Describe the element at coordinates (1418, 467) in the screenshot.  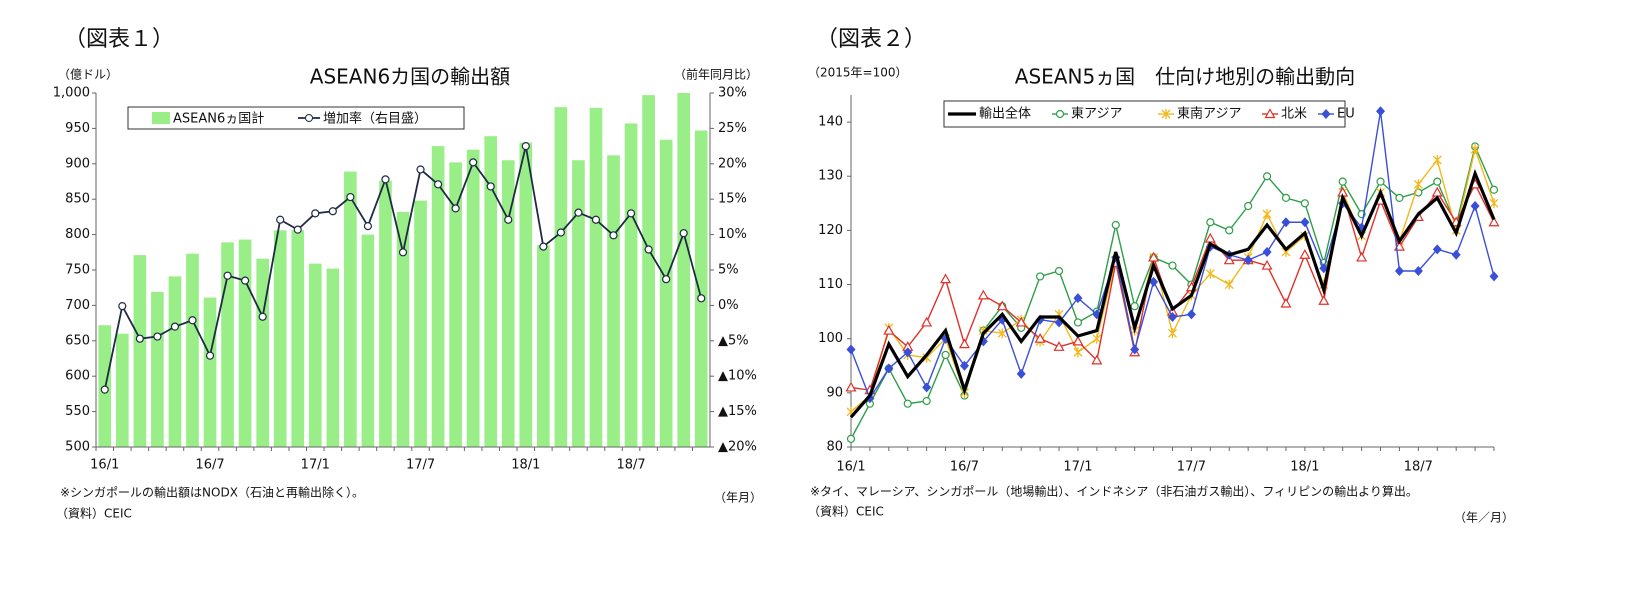
I see `x-tick-label: 18/7` at that location.